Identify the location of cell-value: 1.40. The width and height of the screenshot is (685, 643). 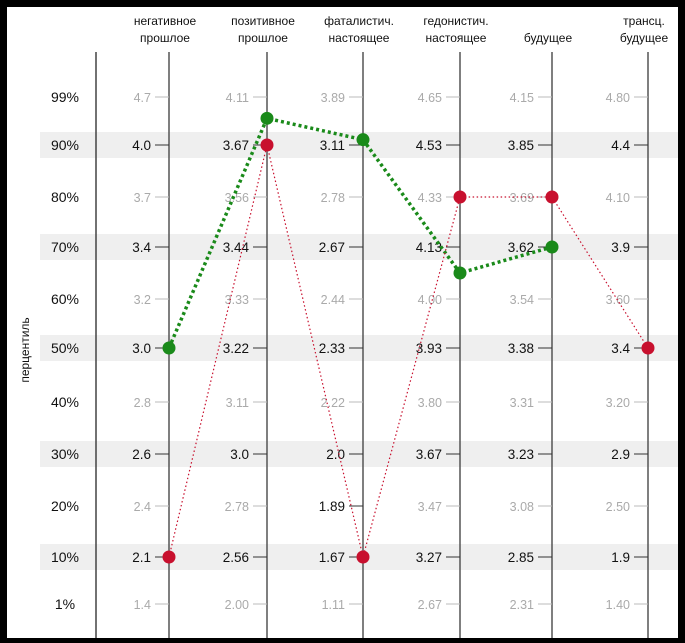
(618, 605).